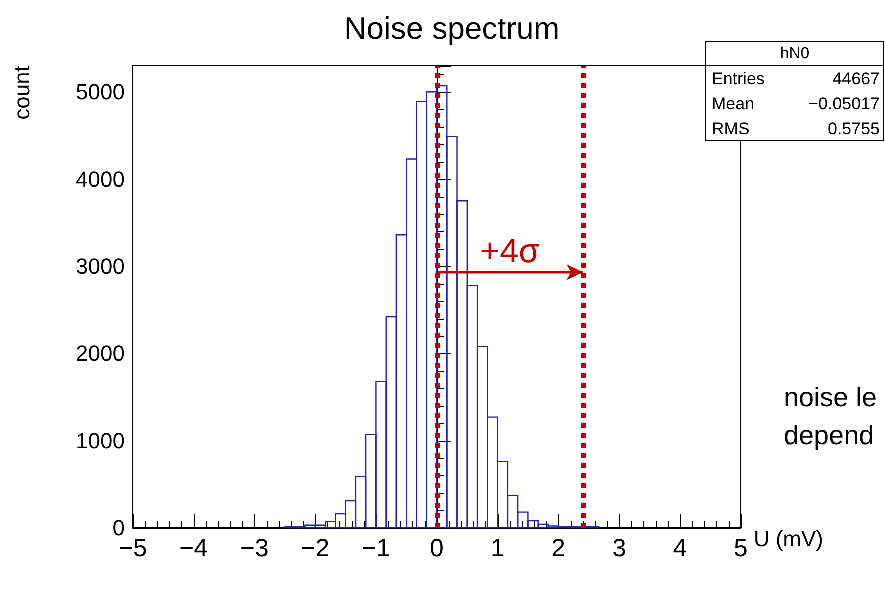 This screenshot has height=596, width=885. I want to click on text: hN0, so click(795, 54).